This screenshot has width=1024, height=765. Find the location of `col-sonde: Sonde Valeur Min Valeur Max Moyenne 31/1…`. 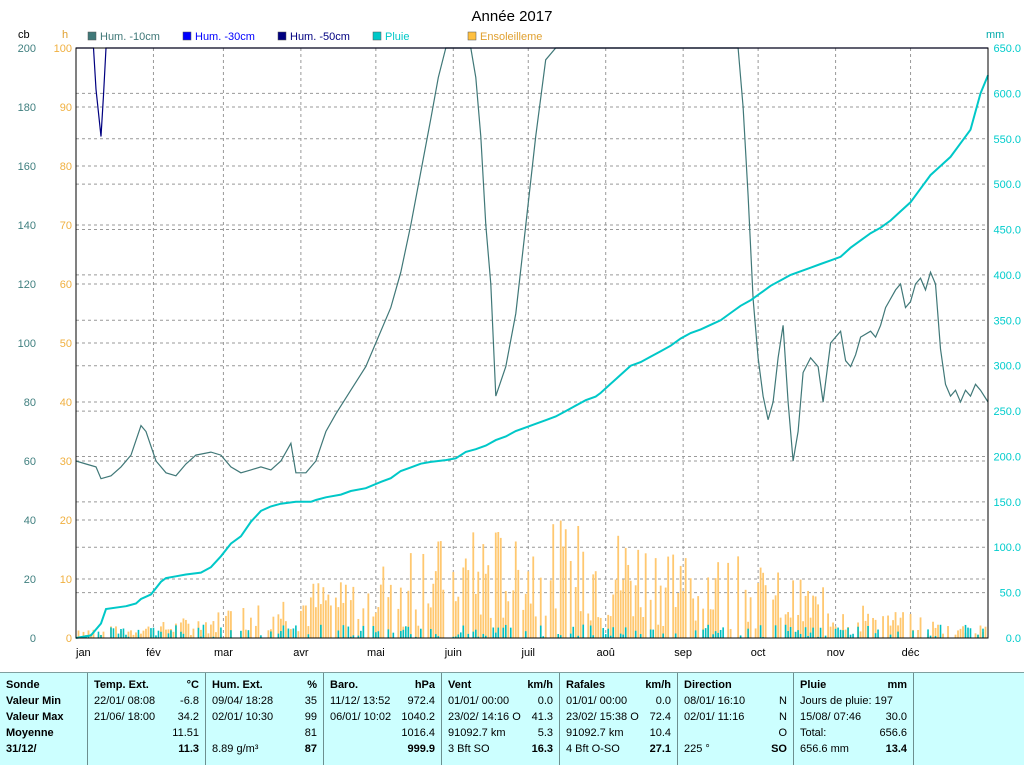

col-sonde: Sonde Valeur Min Valeur Max Moyenne 31/1… is located at coordinates (44, 719).